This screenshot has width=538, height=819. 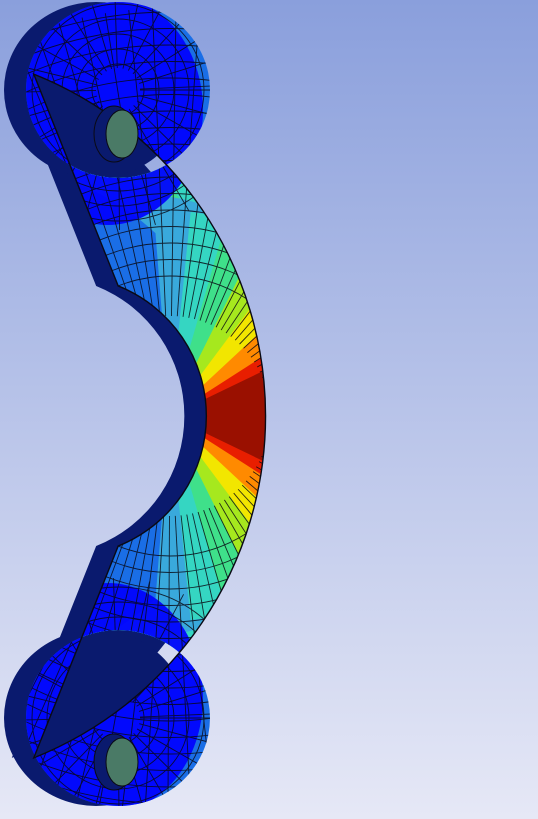 What do you see at coordinates (218, 416) in the screenshot?
I see `contour-band` at bounding box center [218, 416].